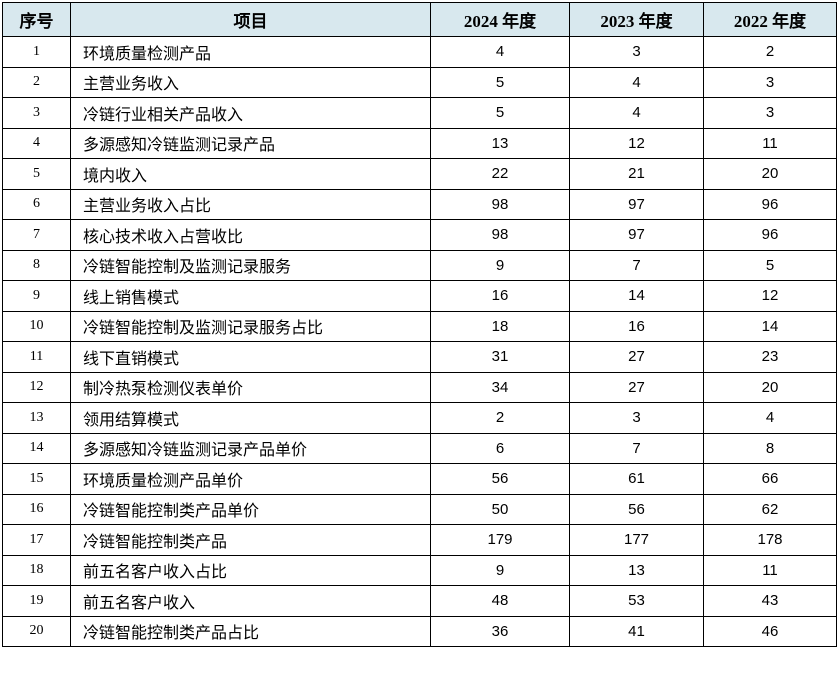 The height and width of the screenshot is (681, 840). I want to click on row-no-cell: 5, so click(36, 174).